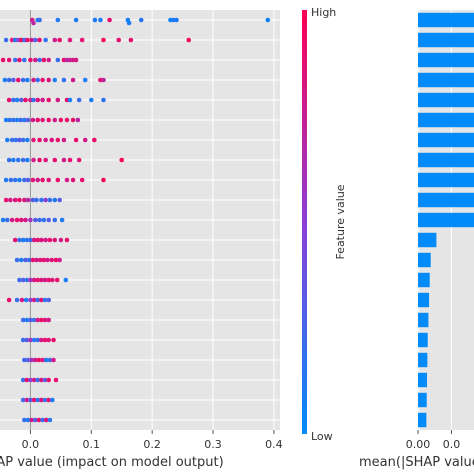 The width and height of the screenshot is (474, 474). Describe the element at coordinates (324, 224) in the screenshot. I see `colorbar: High Low Feature value` at that location.